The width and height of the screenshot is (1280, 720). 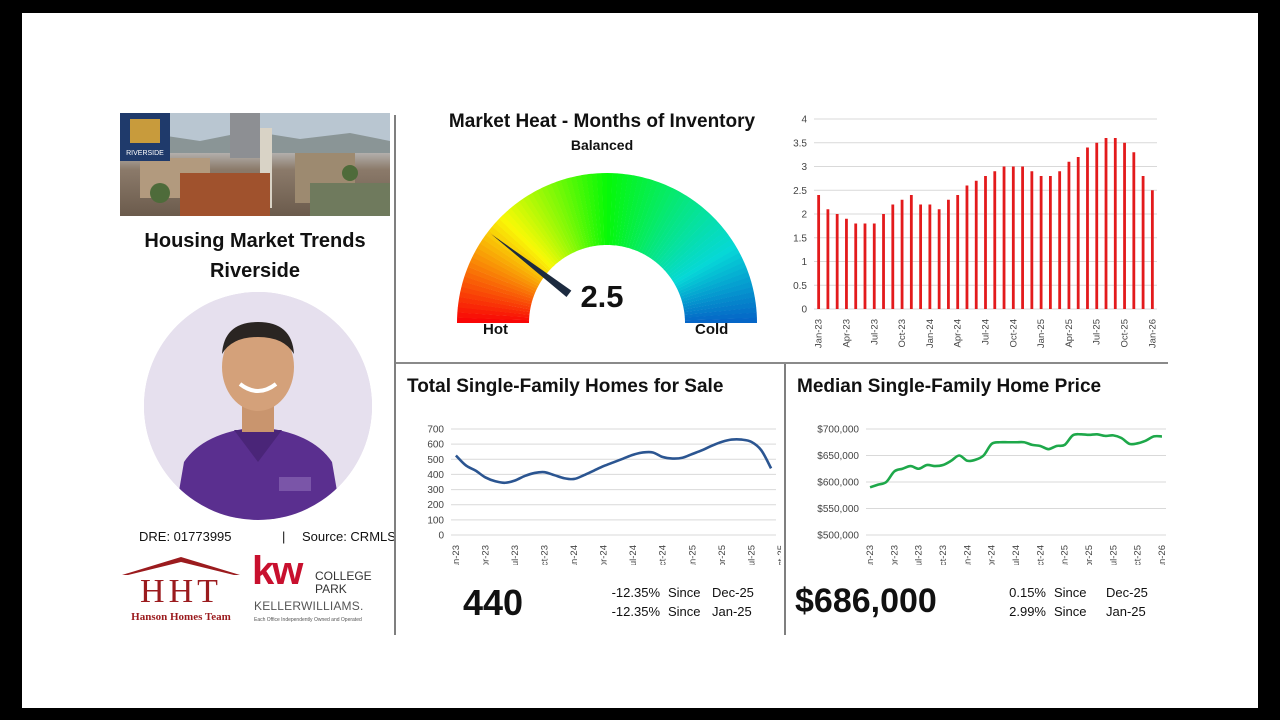 What do you see at coordinates (943, 555) in the screenshot?
I see `x-tick-label: Oct-23` at bounding box center [943, 555].